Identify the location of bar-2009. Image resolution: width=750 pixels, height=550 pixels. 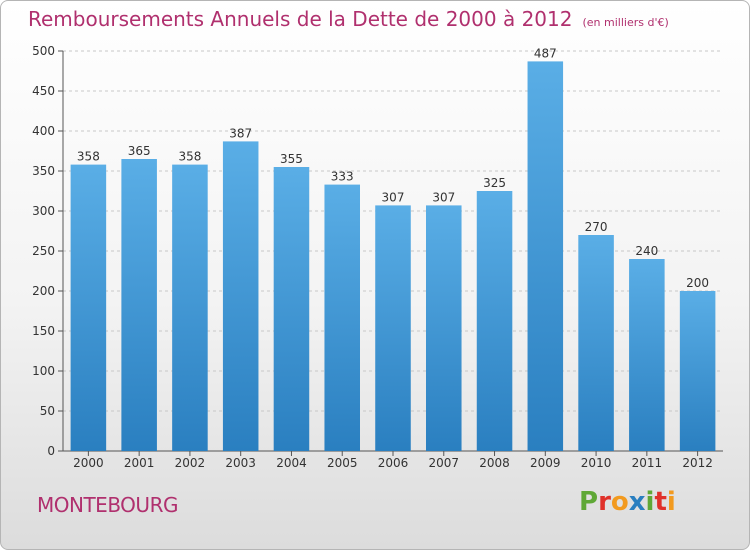
(545, 256).